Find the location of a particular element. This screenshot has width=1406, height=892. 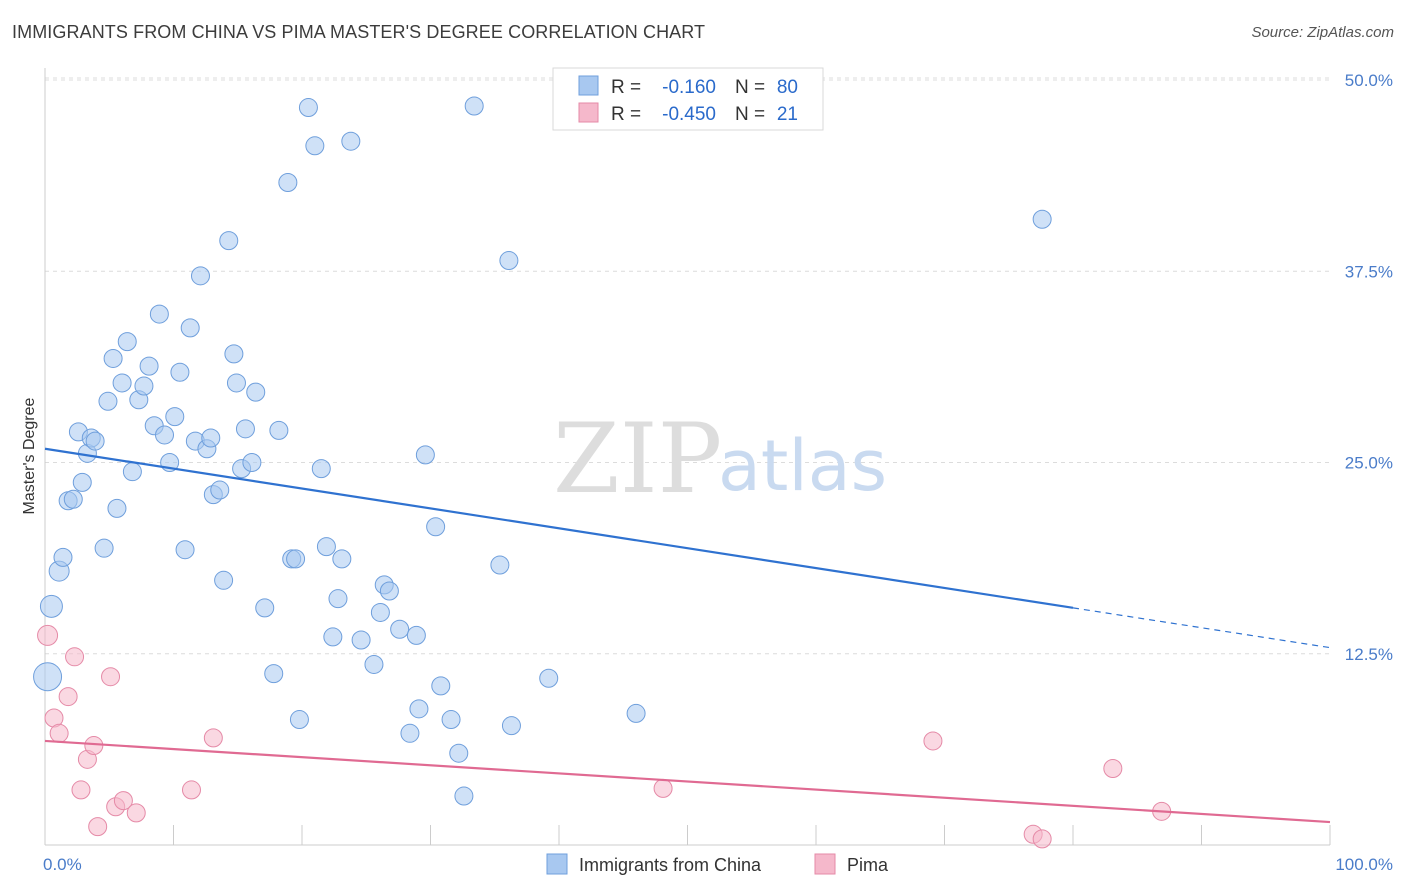

watermark-atlas: atlas is located at coordinates (802, 466).